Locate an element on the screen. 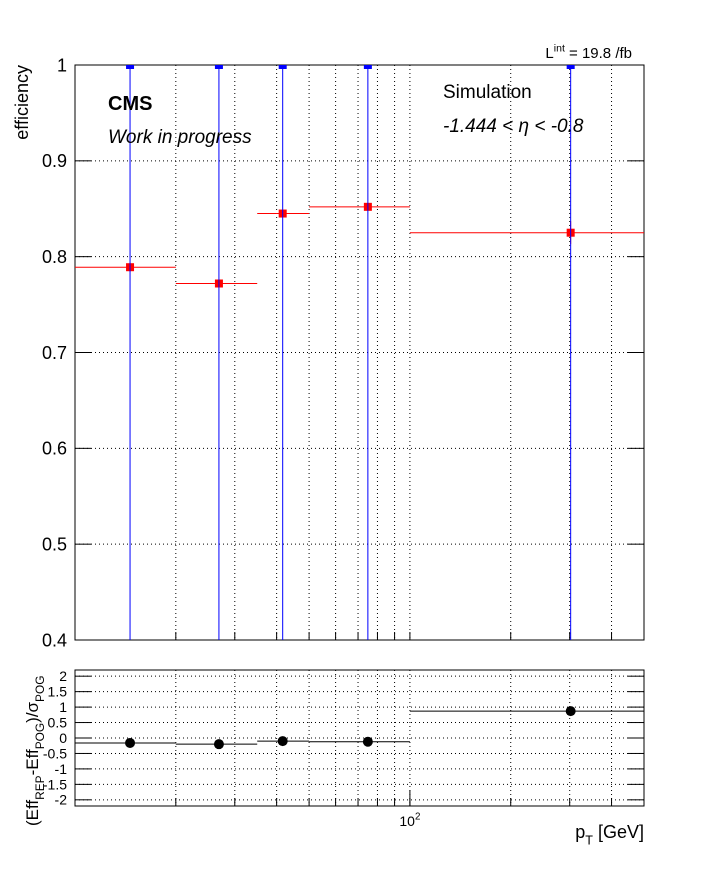  y-tick-label: 0.4 is located at coordinates (54, 640).